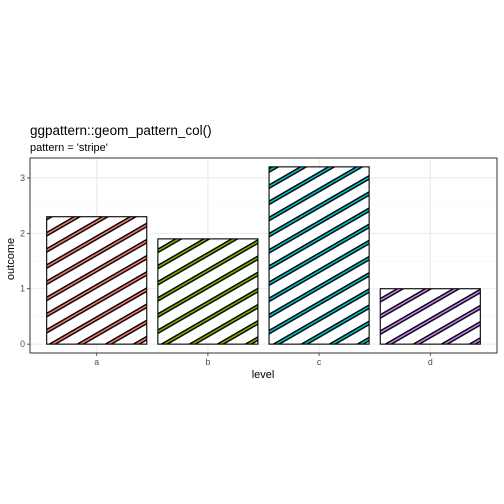 Image resolution: width=504 pixels, height=504 pixels. I want to click on bar-c, so click(319, 255).